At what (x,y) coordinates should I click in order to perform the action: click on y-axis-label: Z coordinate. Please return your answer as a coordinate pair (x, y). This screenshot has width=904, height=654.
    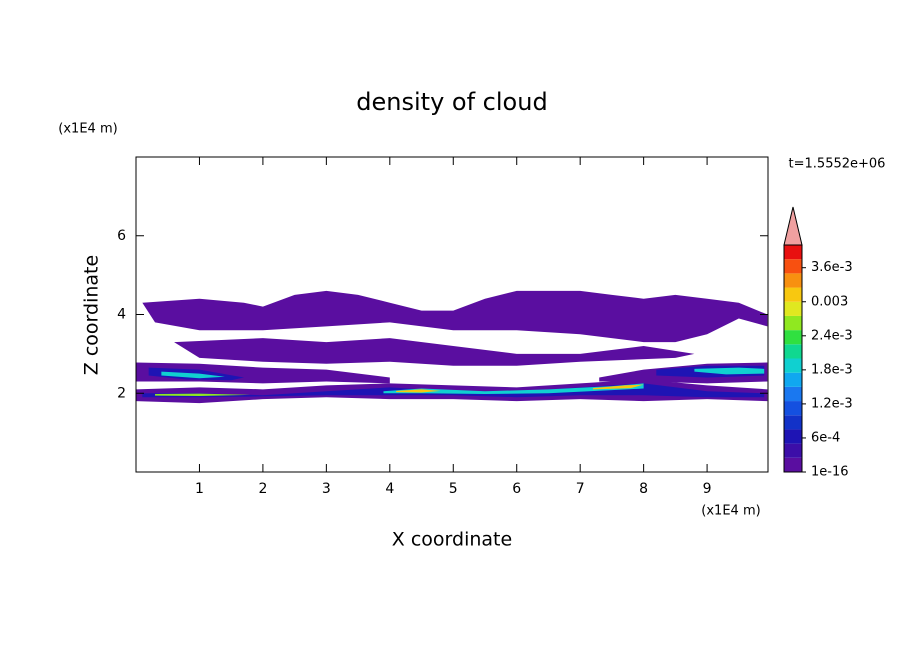
    Looking at the image, I should click on (92, 315).